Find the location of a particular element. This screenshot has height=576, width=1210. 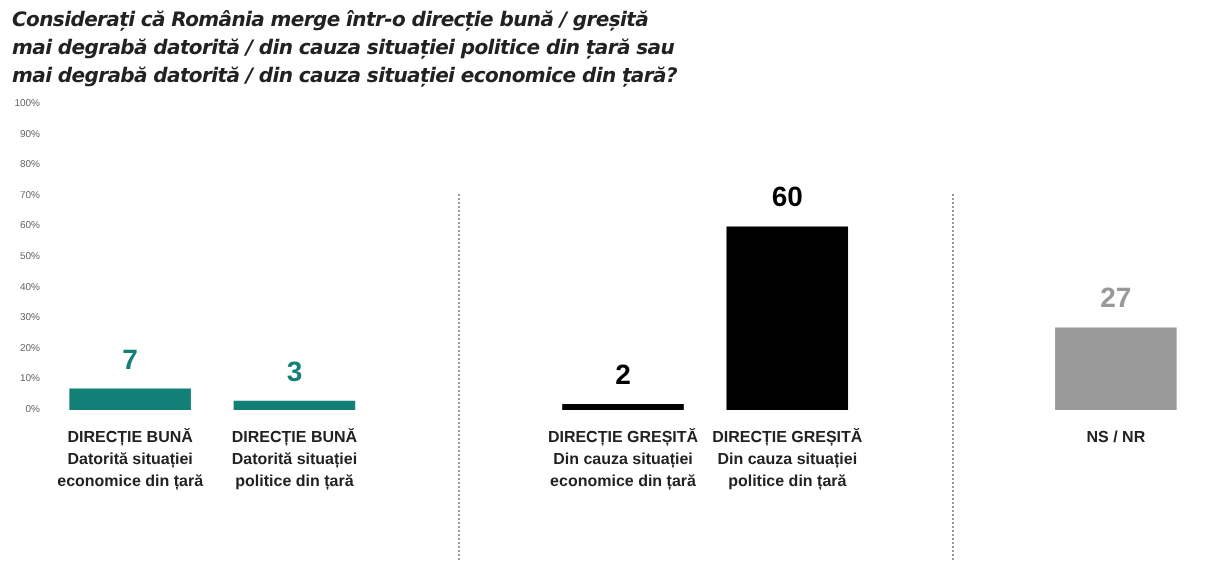

data-label: 7 is located at coordinates (130, 358).